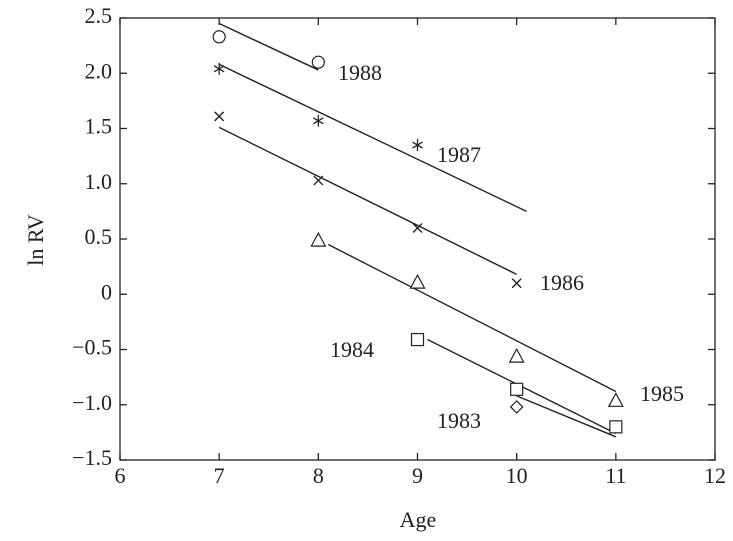 The height and width of the screenshot is (541, 733). Describe the element at coordinates (418, 519) in the screenshot. I see `x-axis-label: Age` at that location.